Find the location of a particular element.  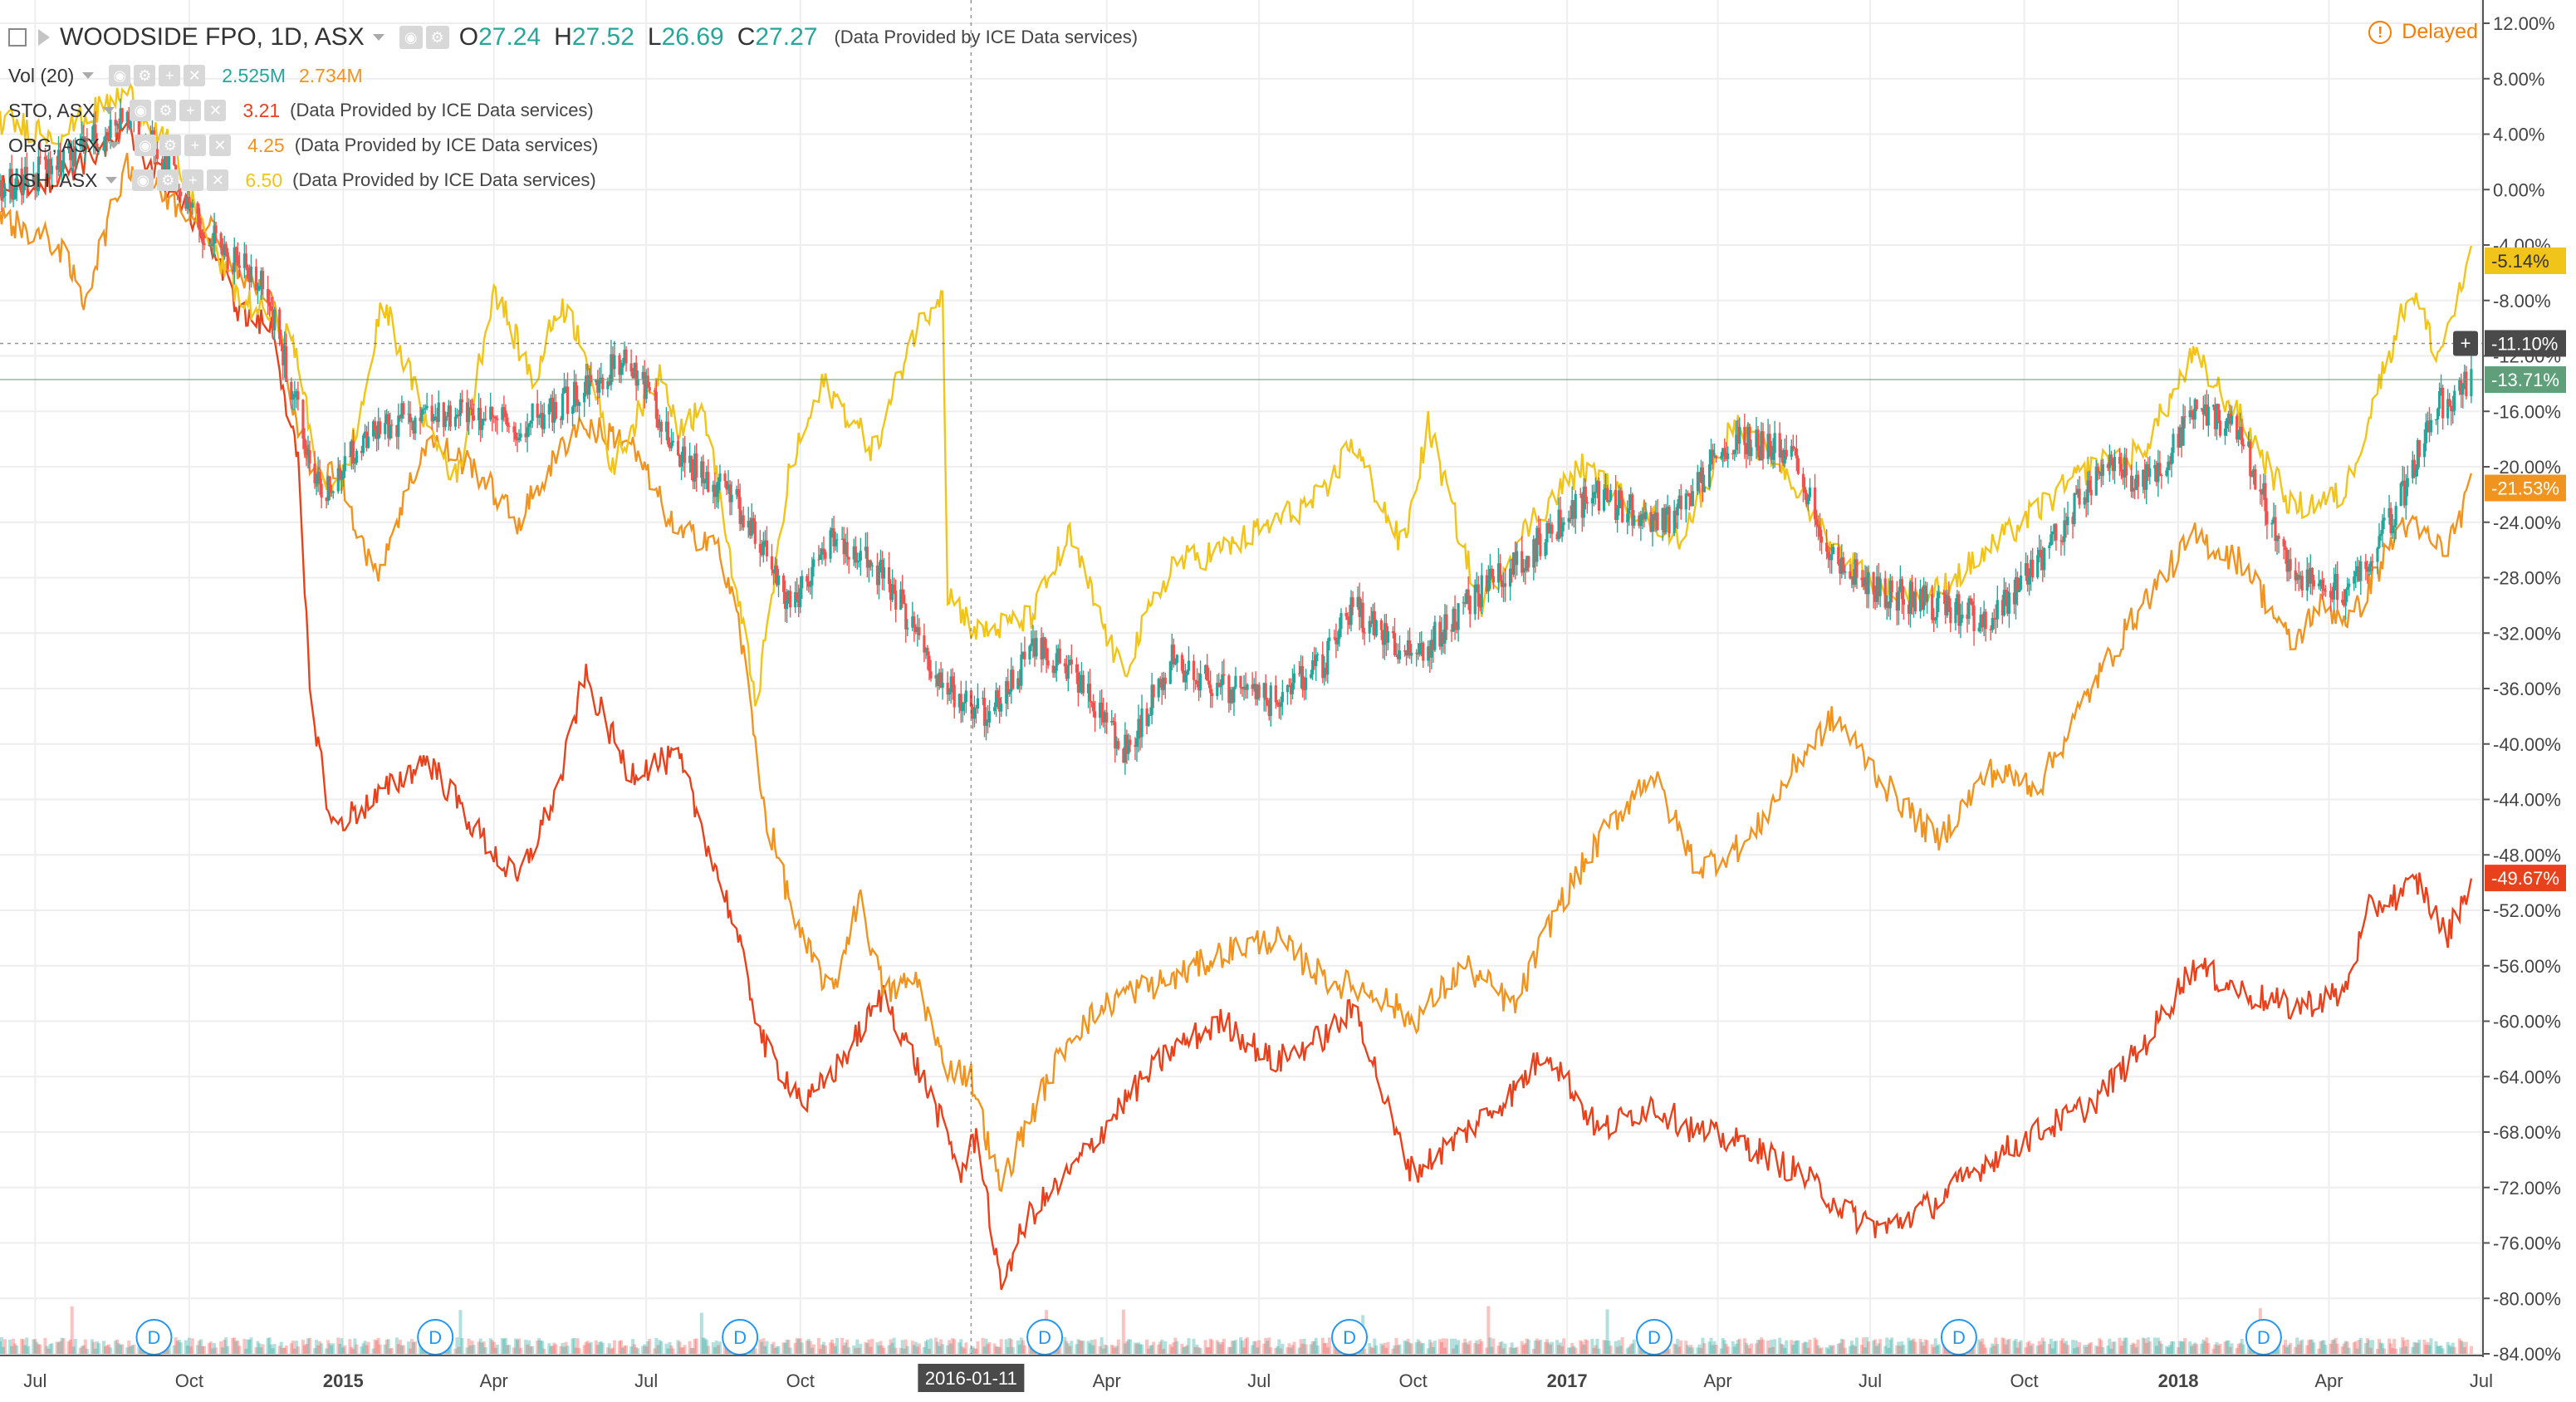

compare-symbol: OSH, ASX is located at coordinates (53, 180).